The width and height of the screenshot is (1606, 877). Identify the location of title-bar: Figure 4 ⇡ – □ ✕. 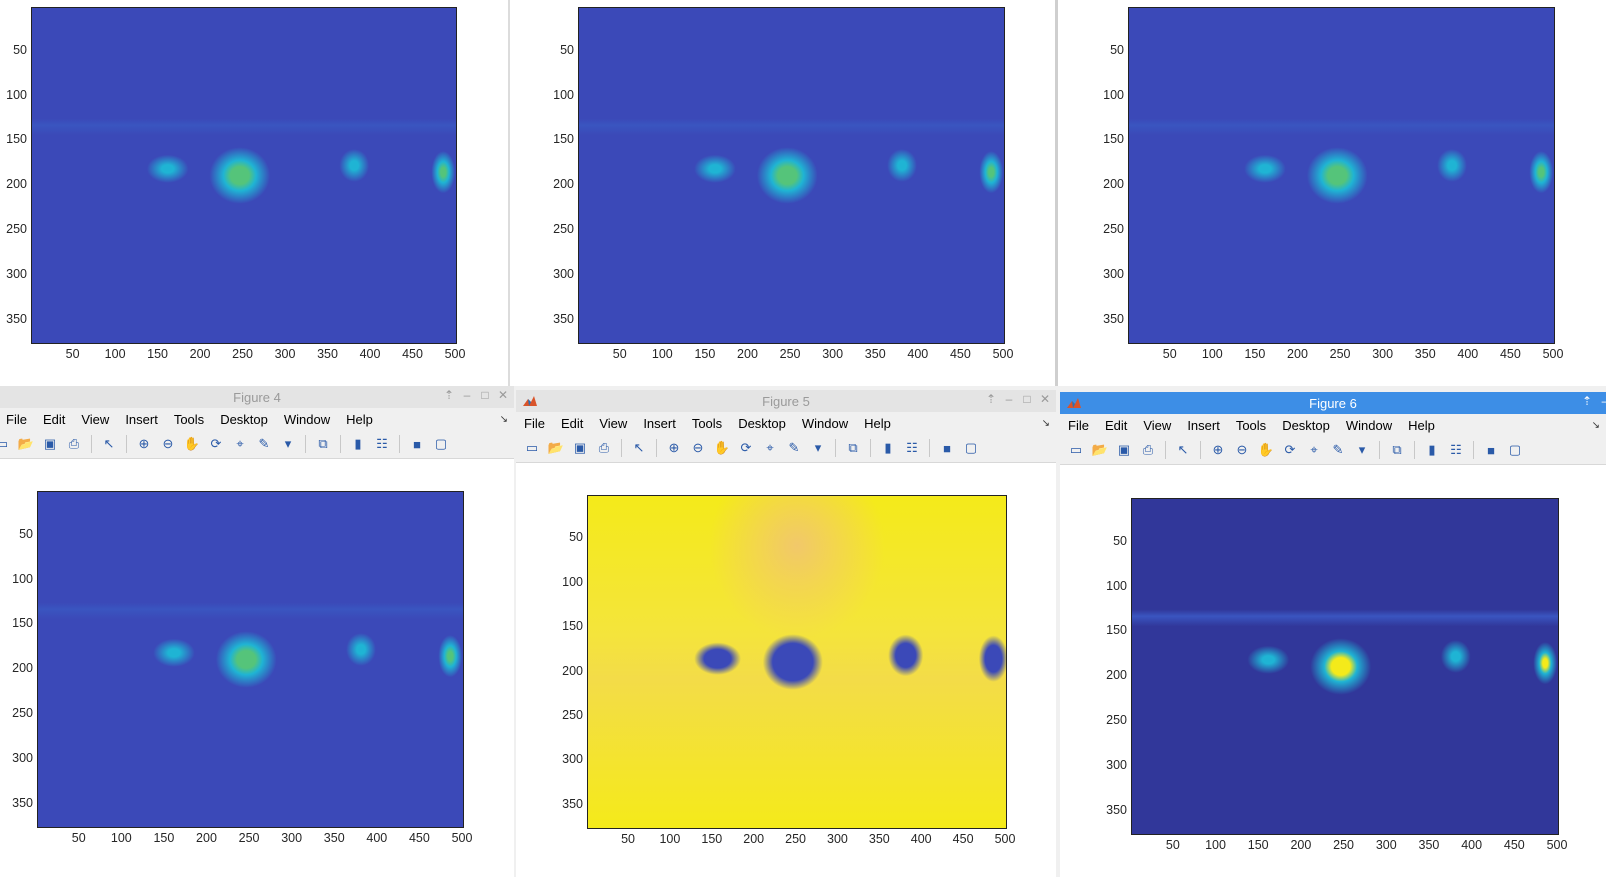
(257, 397).